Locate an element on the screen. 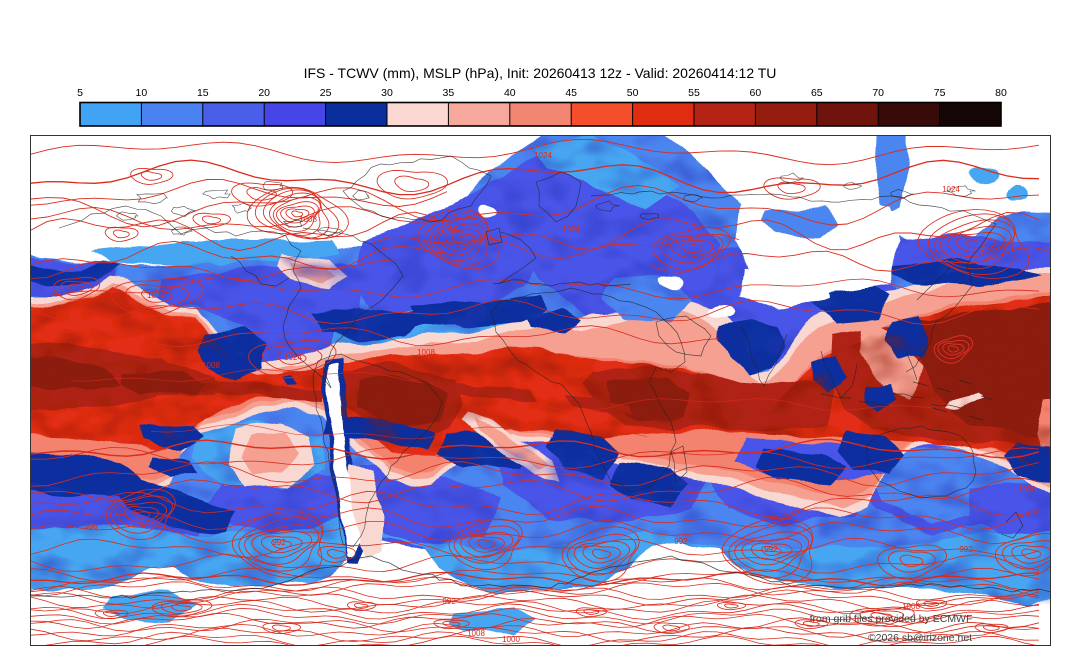  svg-text: 45 is located at coordinates (571, 93).